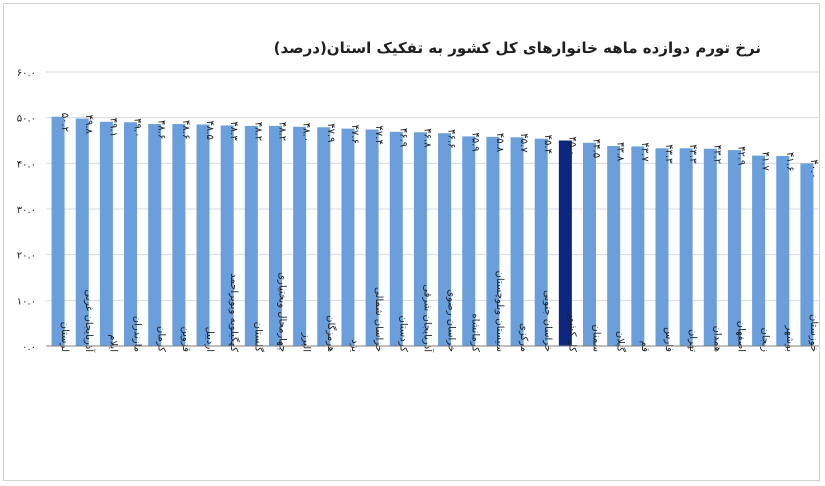 The height and width of the screenshot is (486, 825). Describe the element at coordinates (234, 312) in the screenshot. I see `x-tick-label: کهگیلویه وبویراحمد` at that location.